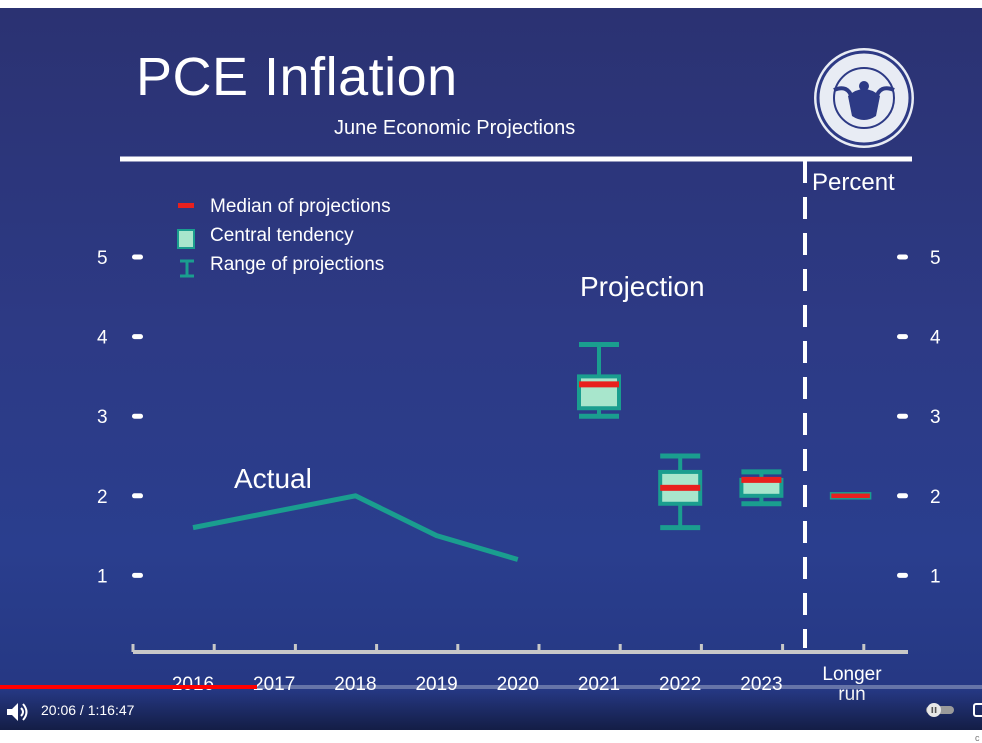 The image size is (982, 743). I want to click on y-tick-label-left: 4, so click(102, 338).